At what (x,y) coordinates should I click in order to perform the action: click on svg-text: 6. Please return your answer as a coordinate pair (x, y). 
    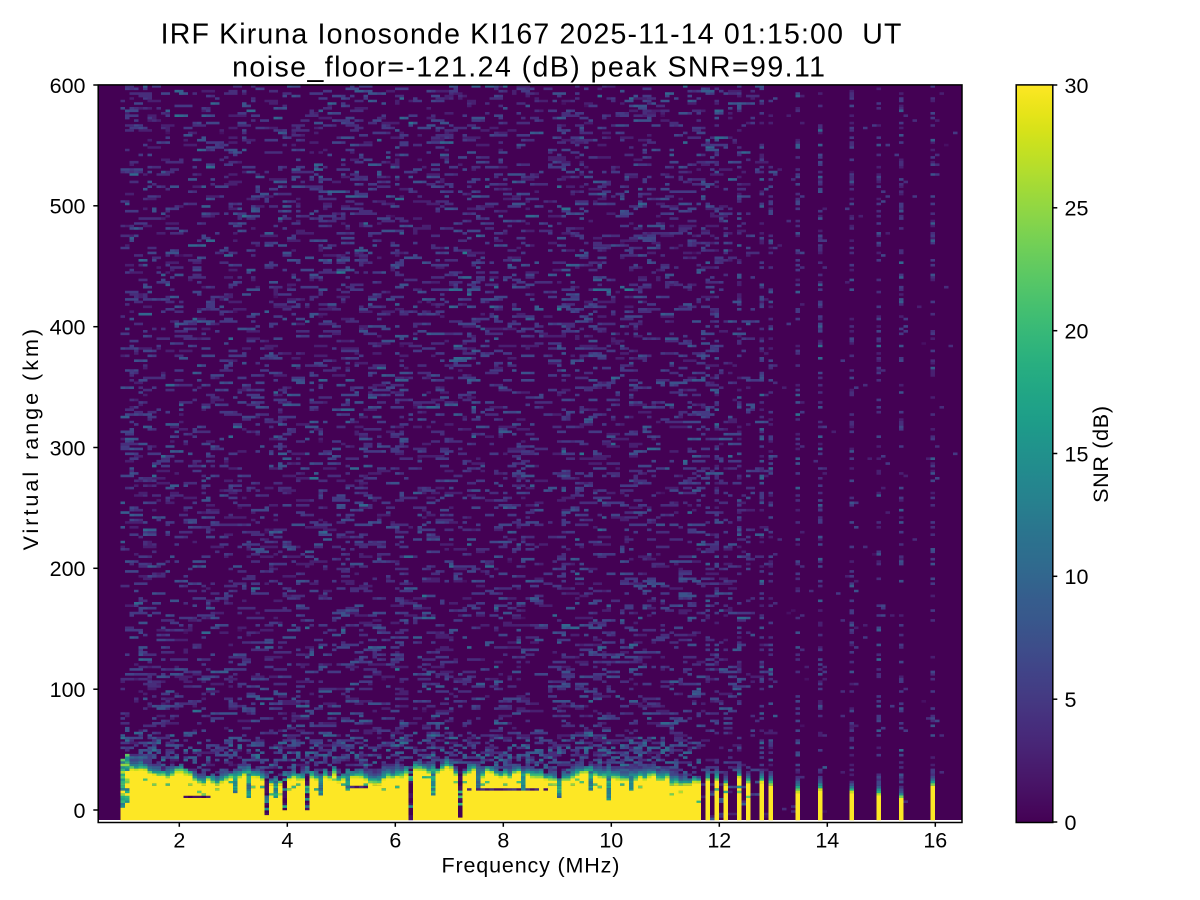
    Looking at the image, I should click on (395, 841).